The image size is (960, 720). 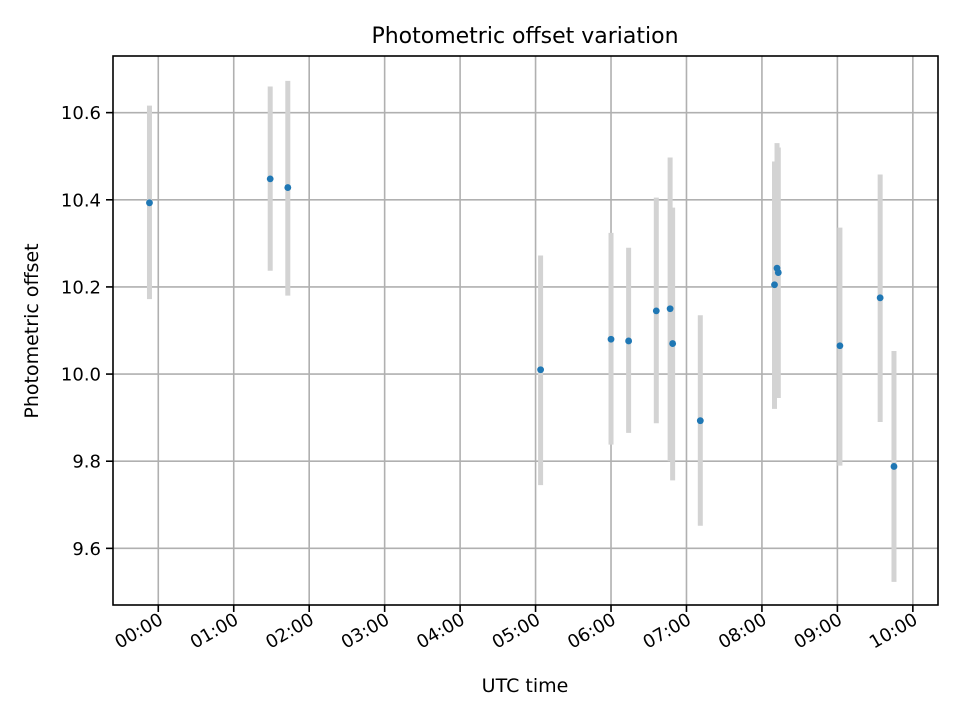 I want to click on y-tick-label: 10.2, so click(x=81, y=287).